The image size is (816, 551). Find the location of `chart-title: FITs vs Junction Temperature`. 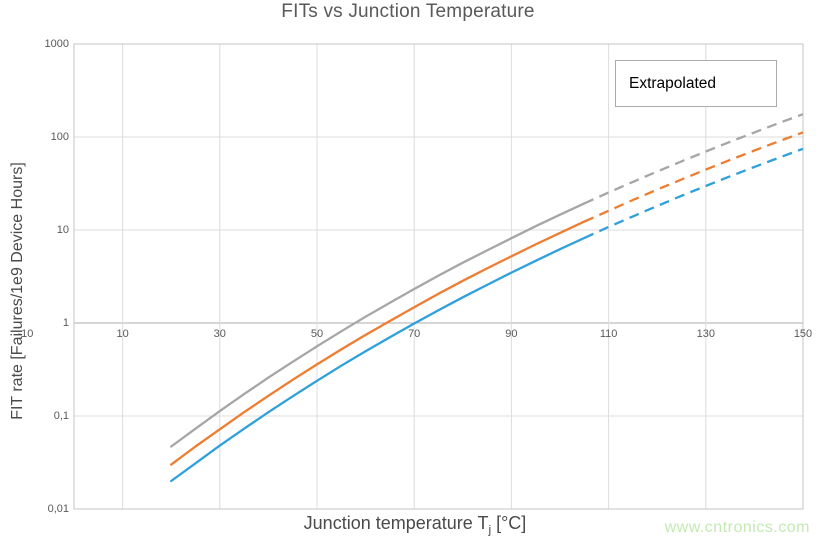

chart-title: FITs vs Junction Temperature is located at coordinates (408, 11).